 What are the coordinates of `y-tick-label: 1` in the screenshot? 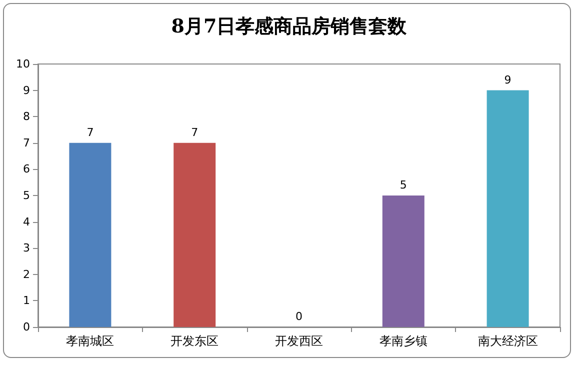 It's located at (26, 301).